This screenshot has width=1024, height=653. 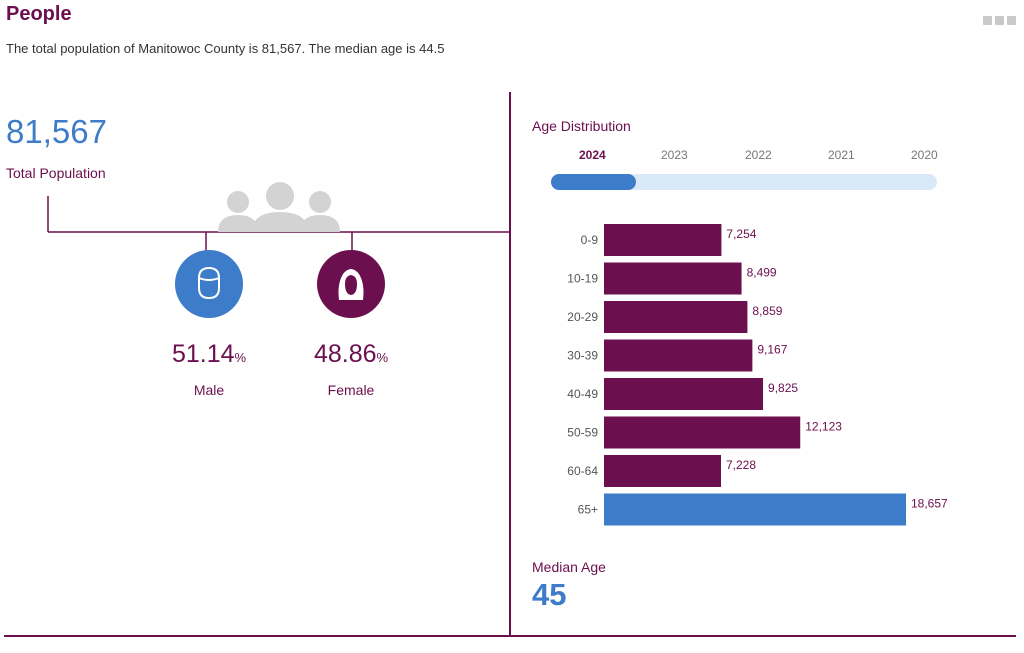 I want to click on male-person-icon, so click(x=209, y=284).